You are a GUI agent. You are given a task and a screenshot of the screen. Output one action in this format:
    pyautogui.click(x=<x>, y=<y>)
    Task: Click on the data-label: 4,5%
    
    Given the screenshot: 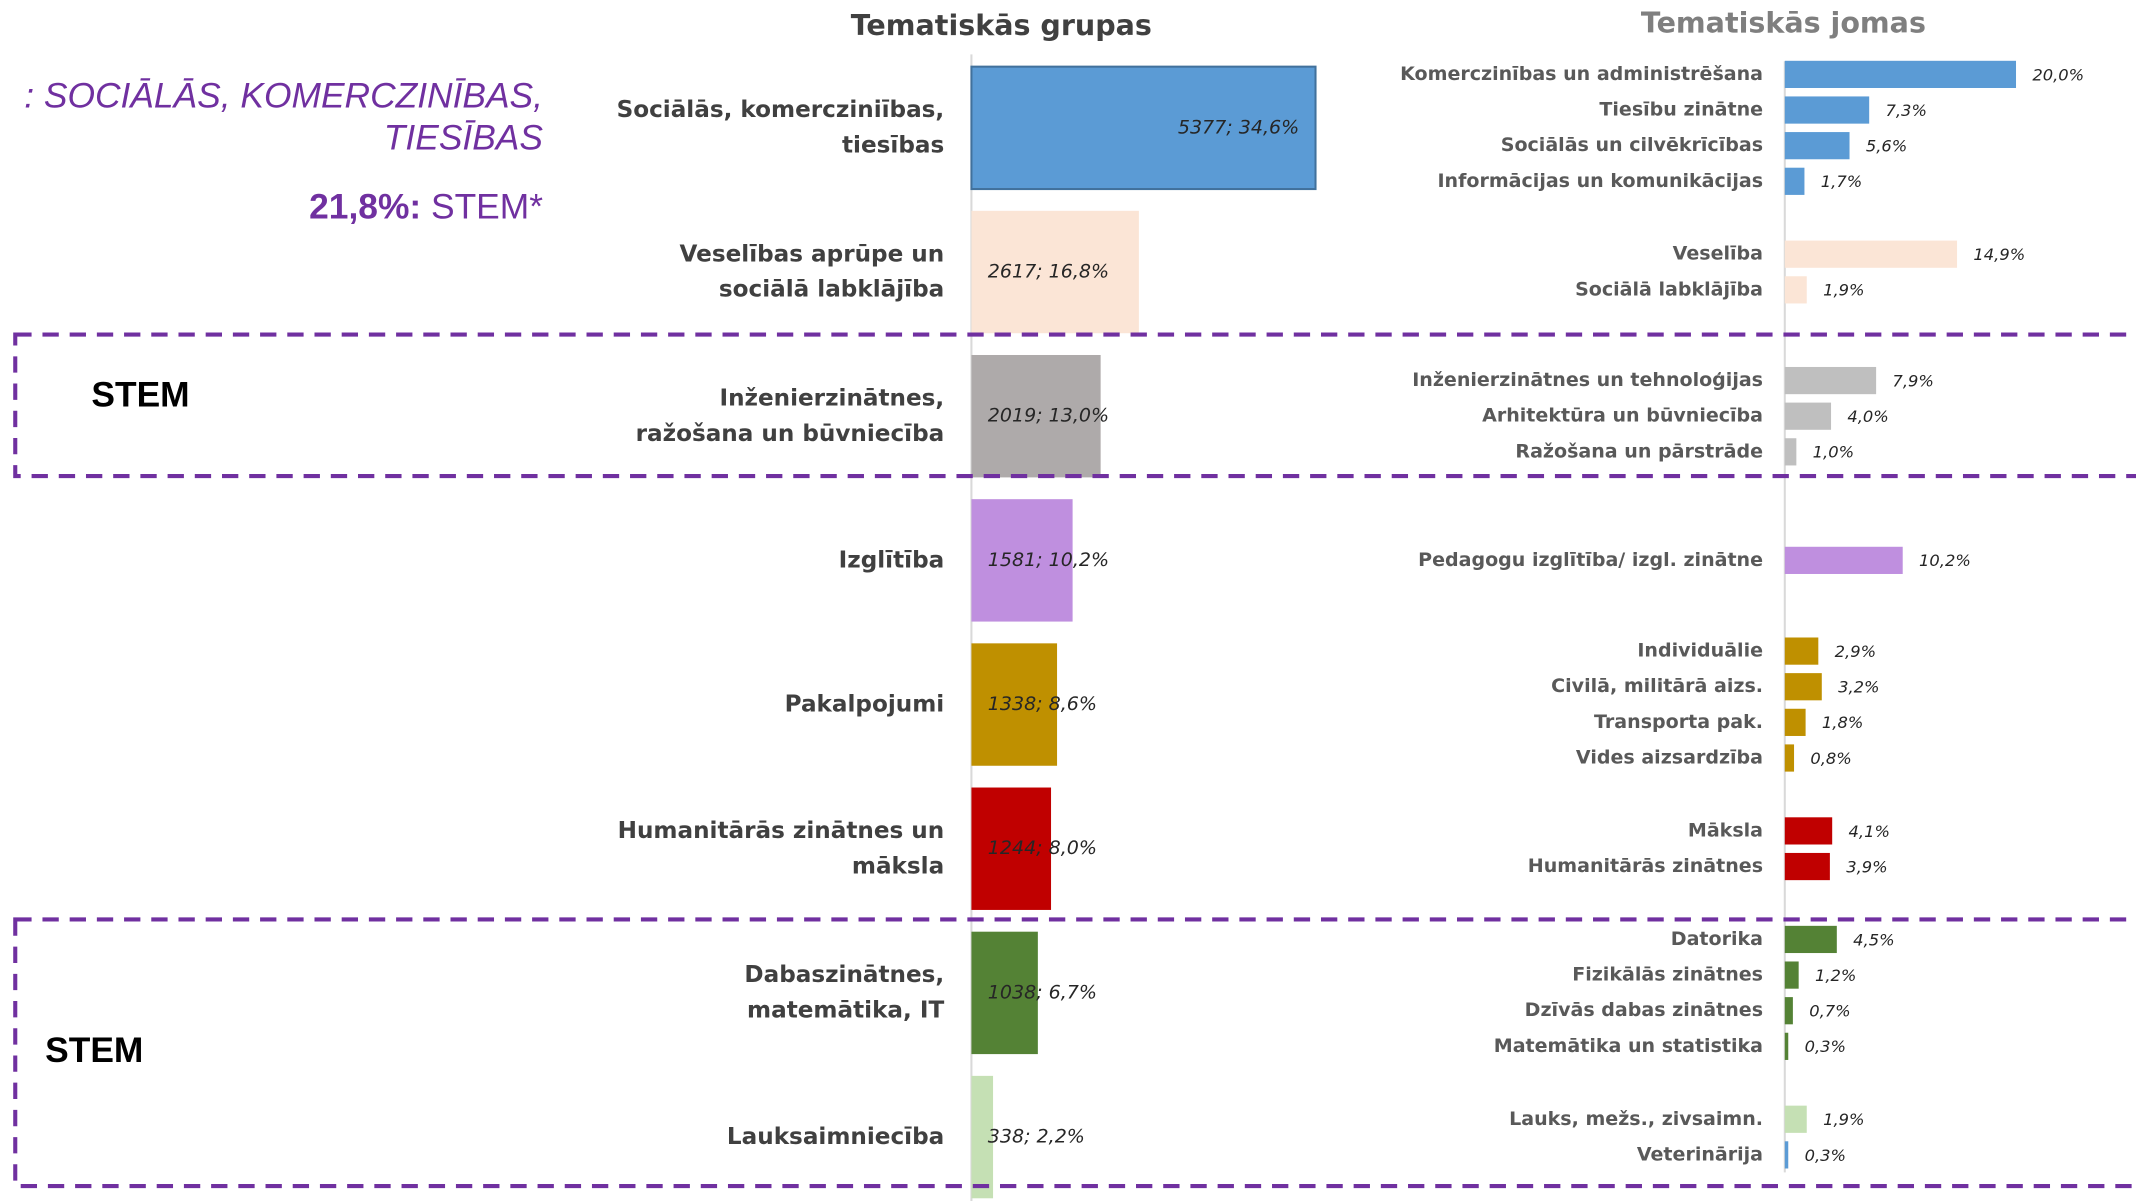 What is the action you would take?
    pyautogui.click(x=1873, y=939)
    